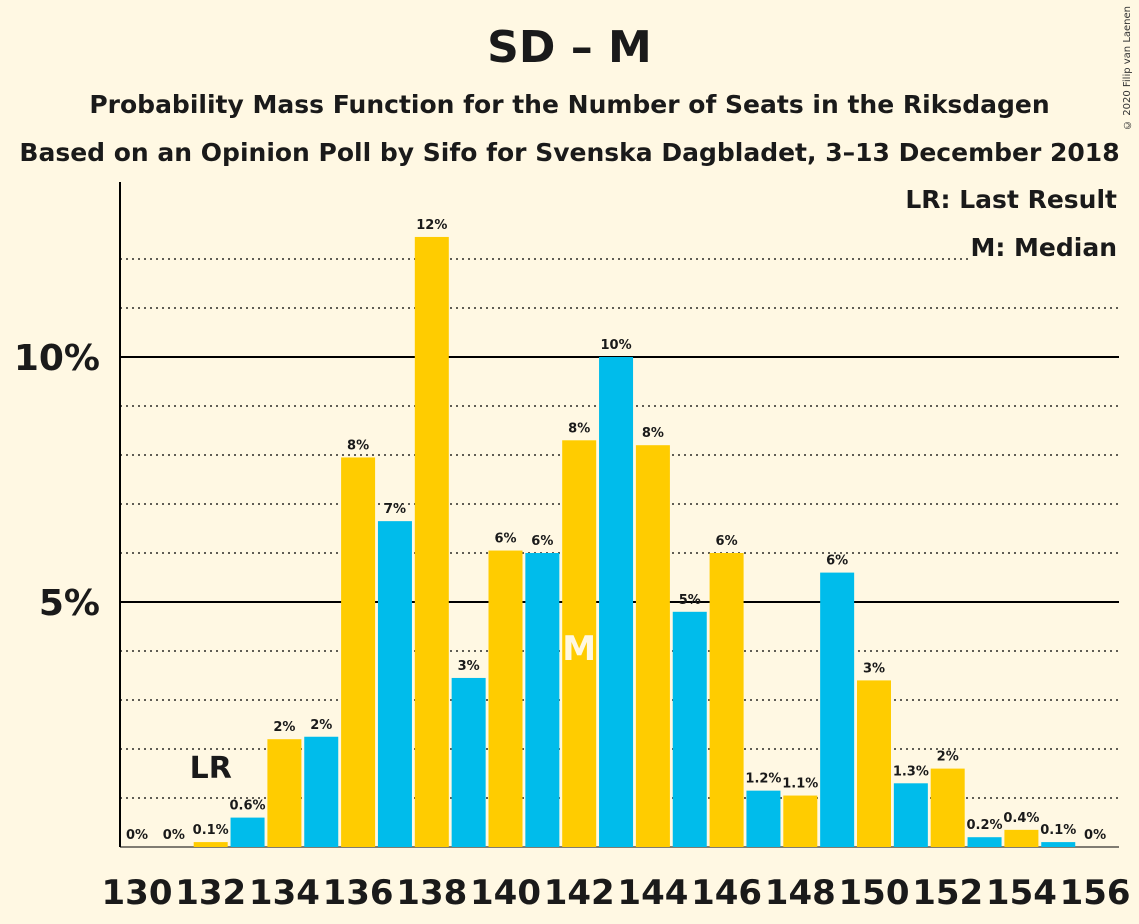  Describe the element at coordinates (569, 47) in the screenshot. I see `chart-title: SD – M` at that location.